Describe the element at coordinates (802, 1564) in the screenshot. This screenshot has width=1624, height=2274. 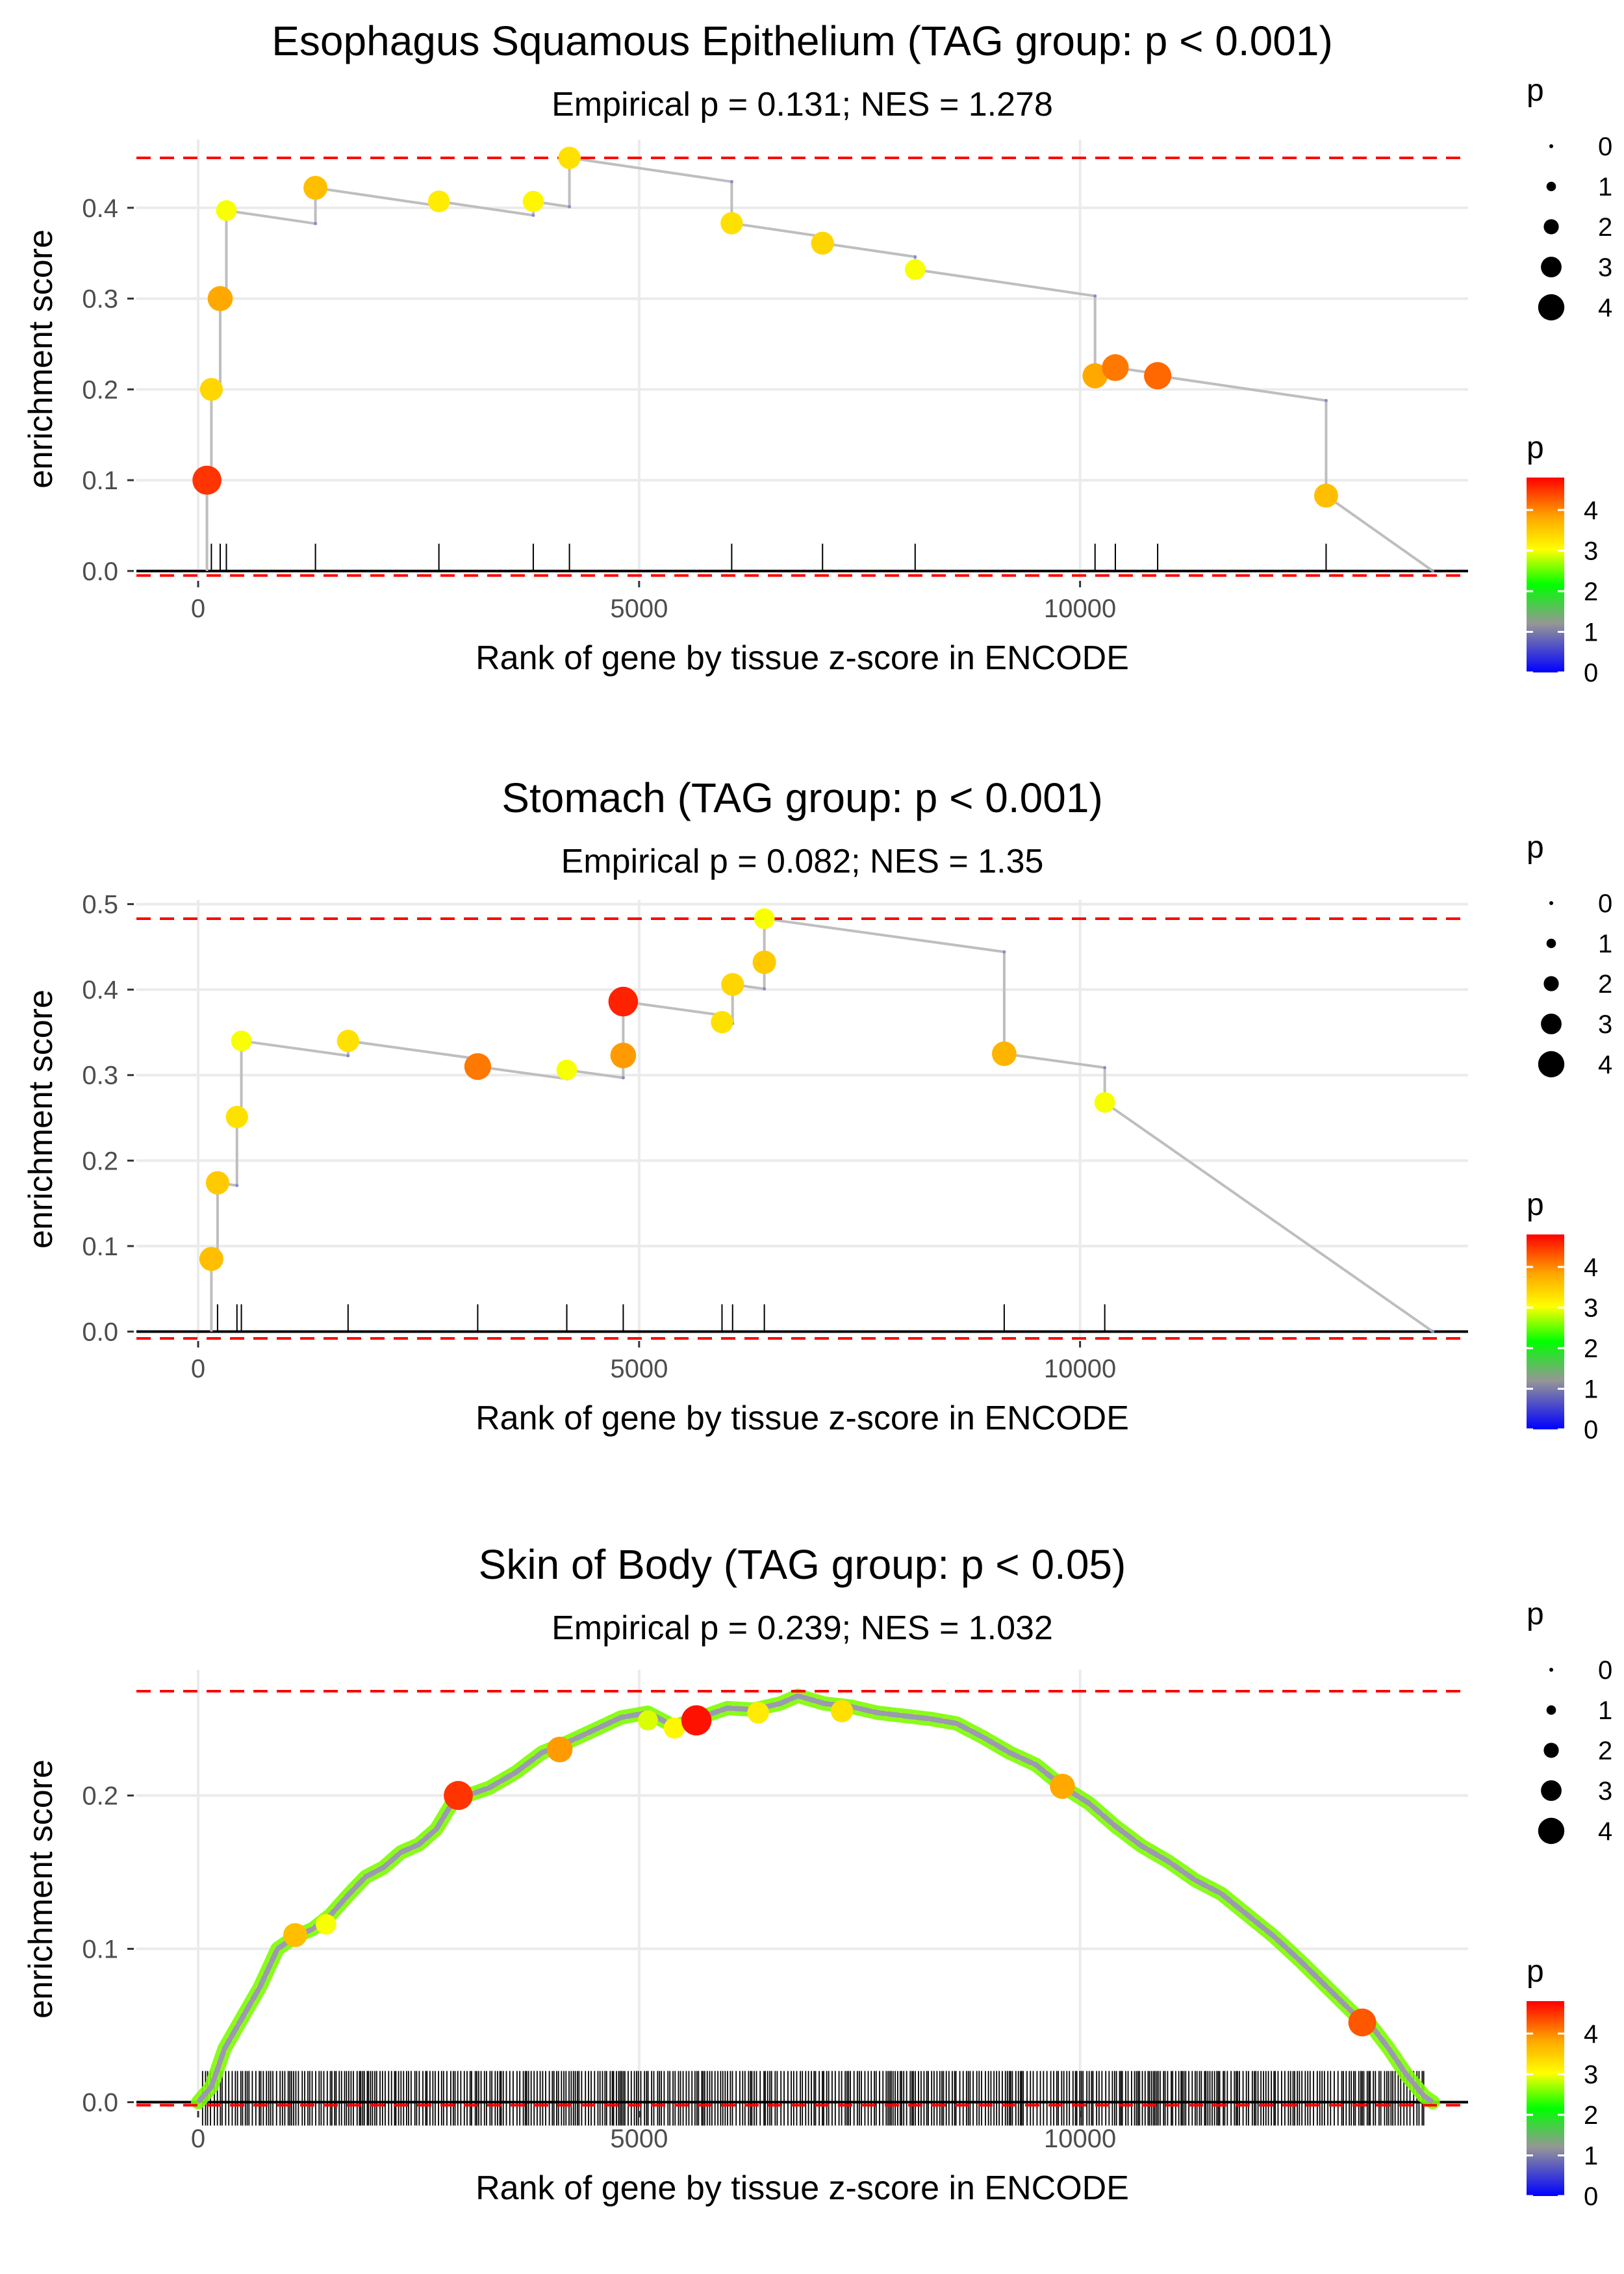
I see `chart-title: Skin of Body (TAG group: p < 0.05)` at that location.